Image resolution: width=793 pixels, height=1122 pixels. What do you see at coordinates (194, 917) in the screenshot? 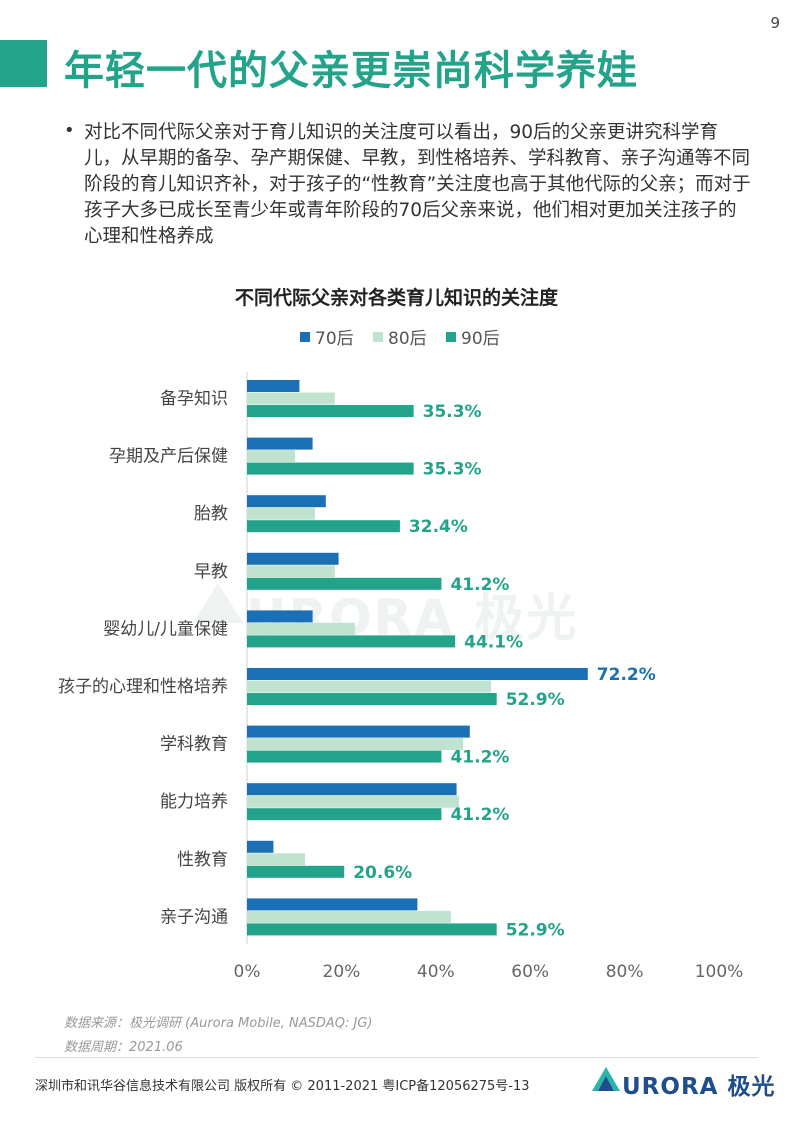
I see `category-label: 亲子沟通` at bounding box center [194, 917].